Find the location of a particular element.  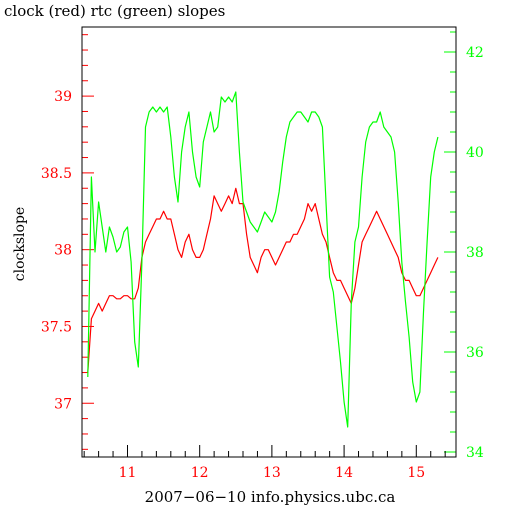

y-left-tick-label: 39 is located at coordinates (63, 97).